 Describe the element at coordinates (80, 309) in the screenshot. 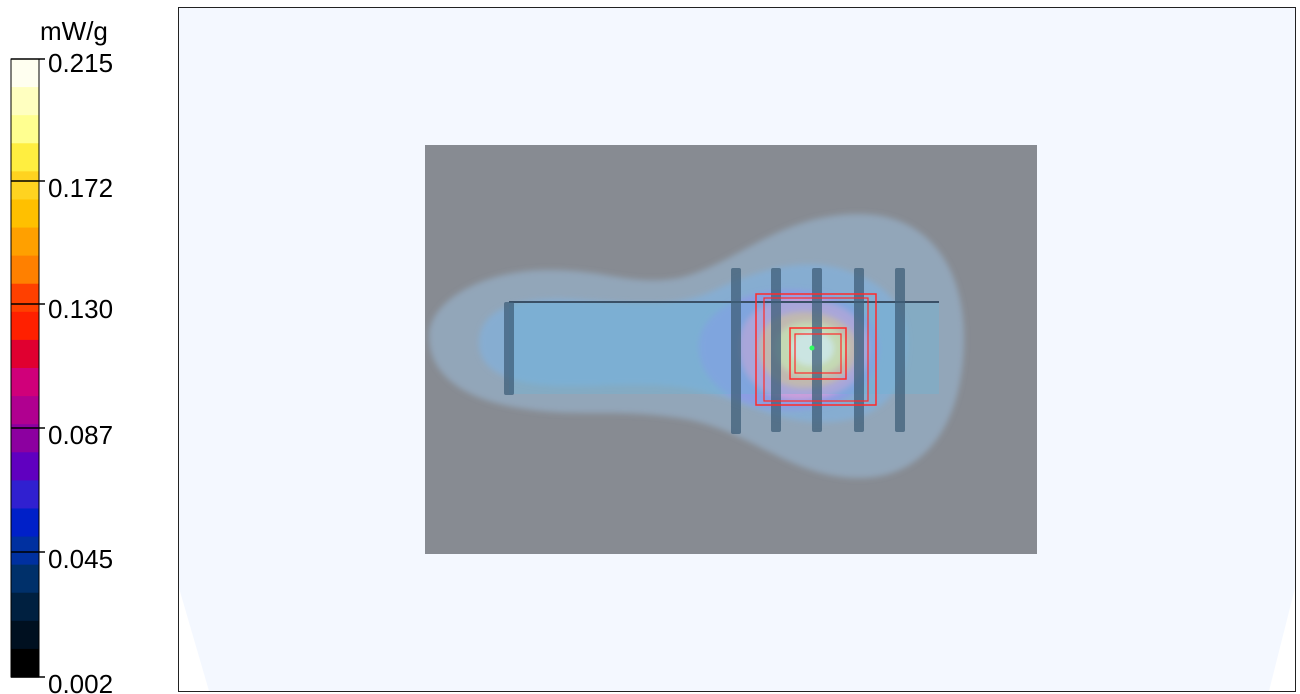

I see `colorbar-tick-label-2: 0.130` at that location.